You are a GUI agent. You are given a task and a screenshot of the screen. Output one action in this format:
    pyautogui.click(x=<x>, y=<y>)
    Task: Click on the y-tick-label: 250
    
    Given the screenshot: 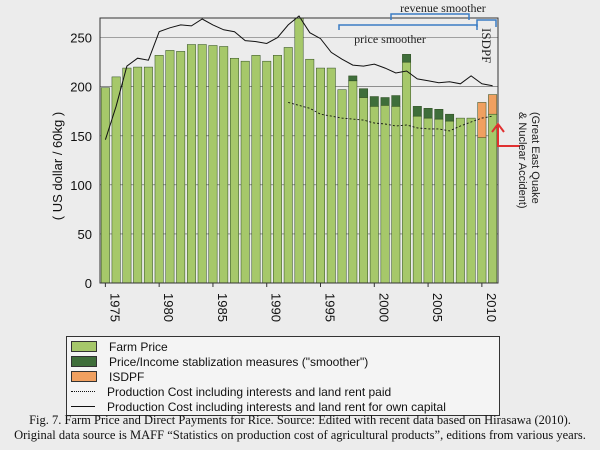 What is the action you would take?
    pyautogui.click(x=81, y=38)
    